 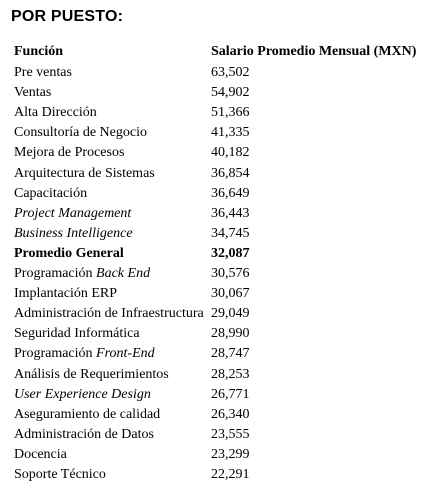 I want to click on table-row: Soporte Técnico 22,291, so click(x=222, y=475).